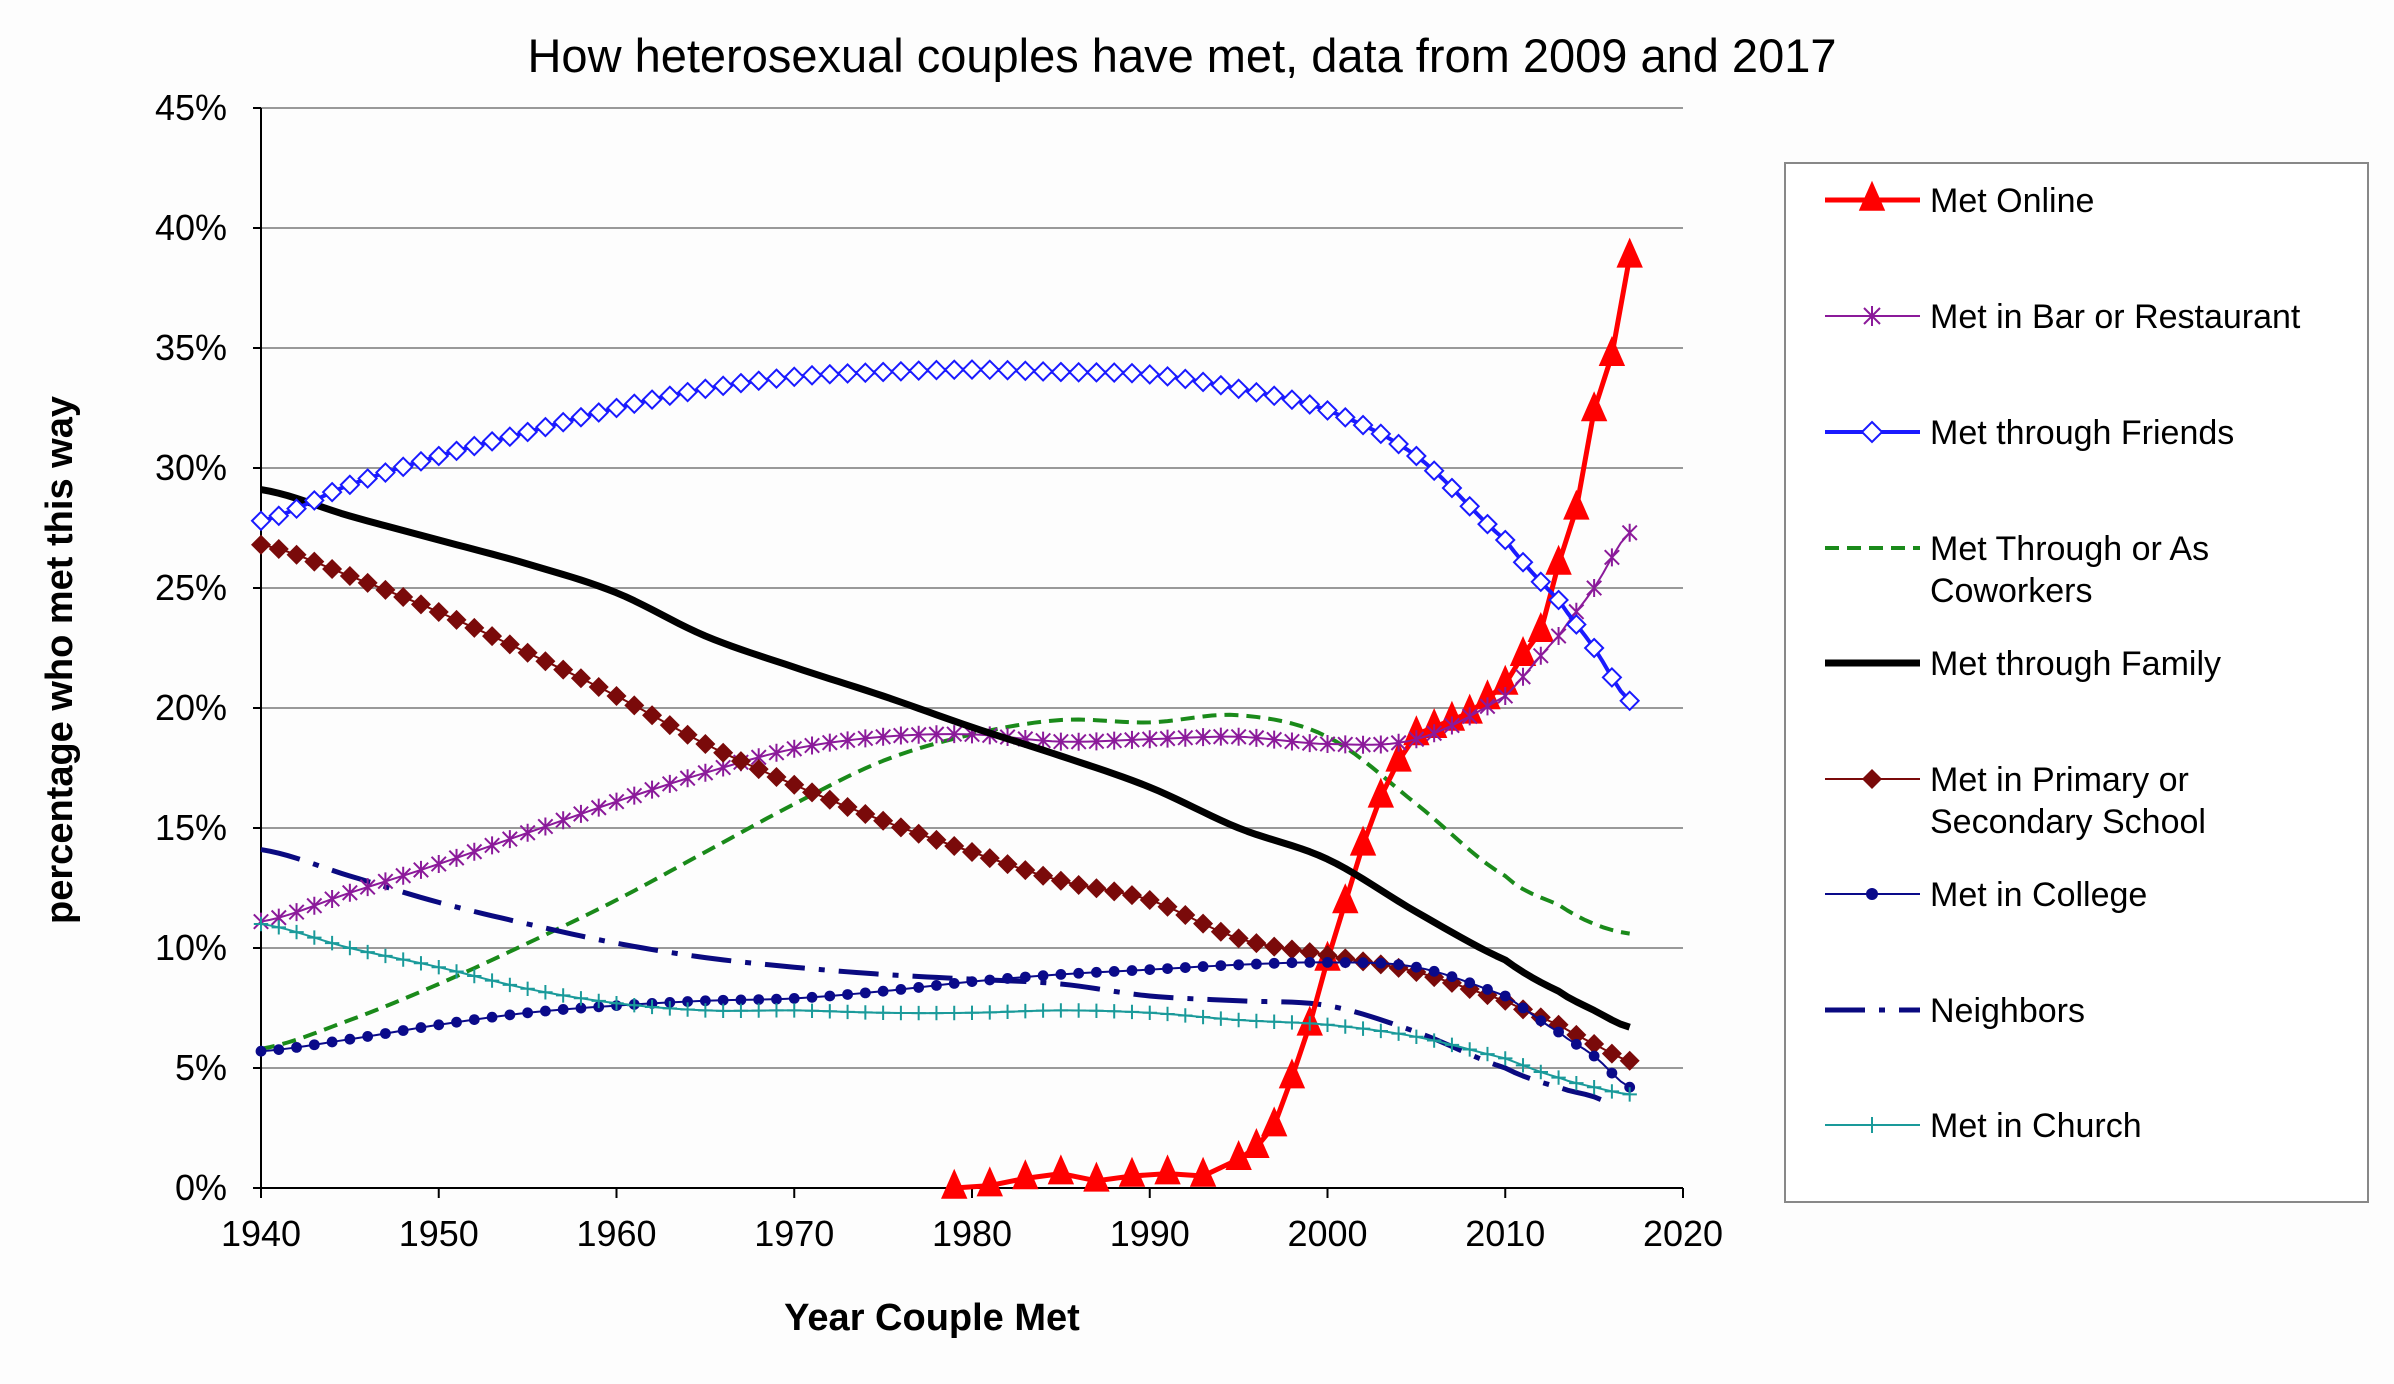  What do you see at coordinates (1683, 1233) in the screenshot?
I see `x-tick-label: 2020` at bounding box center [1683, 1233].